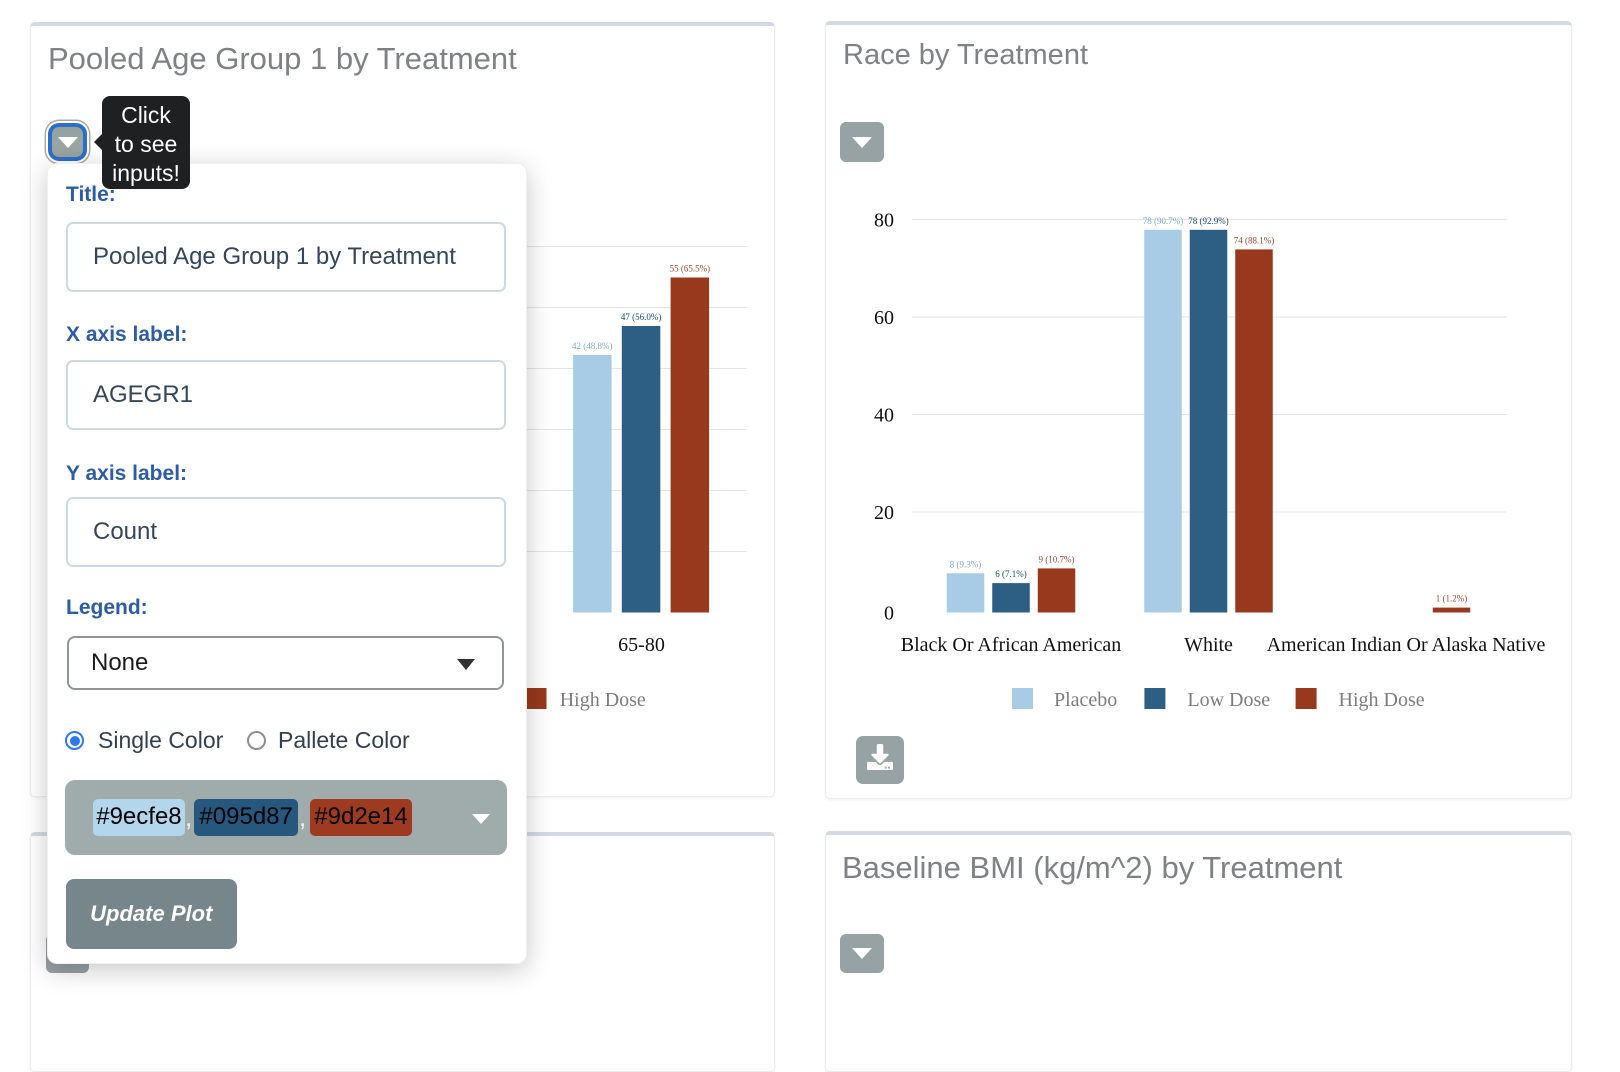 The width and height of the screenshot is (1620, 1072). What do you see at coordinates (690, 269) in the screenshot?
I see `svg-text: 55 (65.5%)` at bounding box center [690, 269].